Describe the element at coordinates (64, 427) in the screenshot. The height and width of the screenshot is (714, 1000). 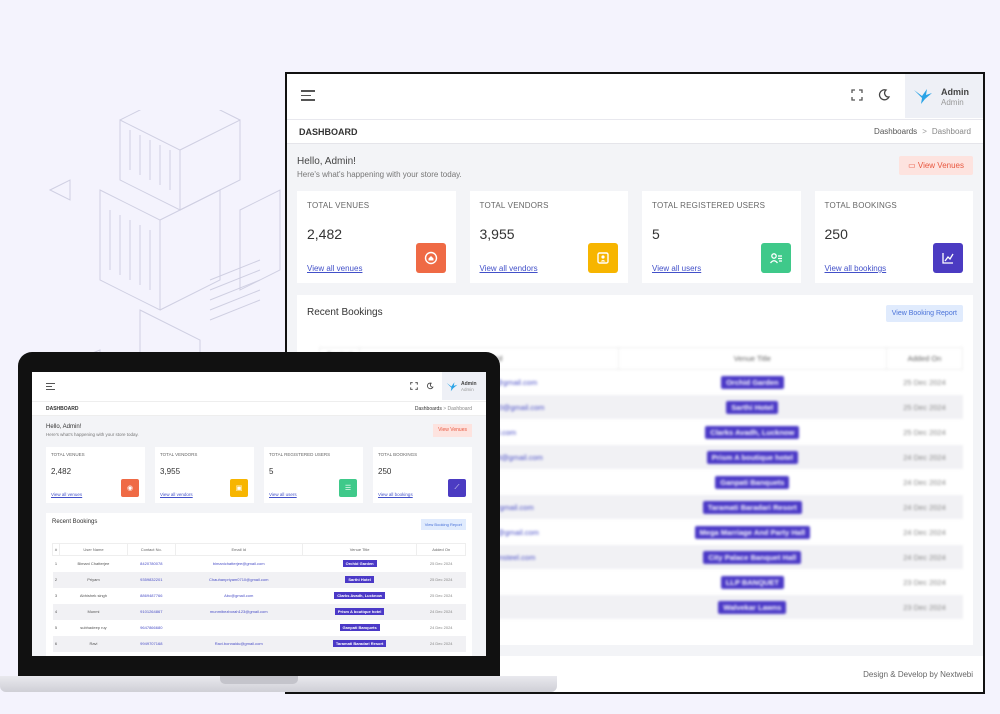
I see `greeting-title: Hello, Admin!` at that location.